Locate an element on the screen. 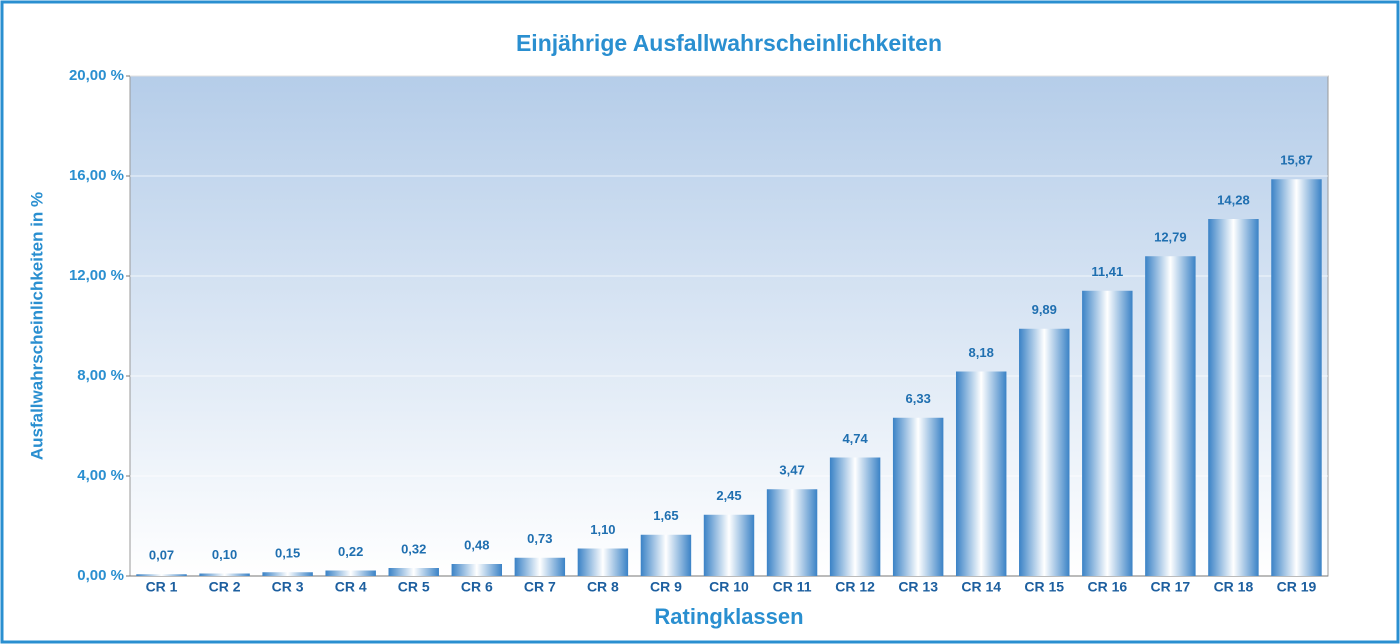 The image size is (1400, 644). x-tick-label: CR 18 is located at coordinates (1234, 587).